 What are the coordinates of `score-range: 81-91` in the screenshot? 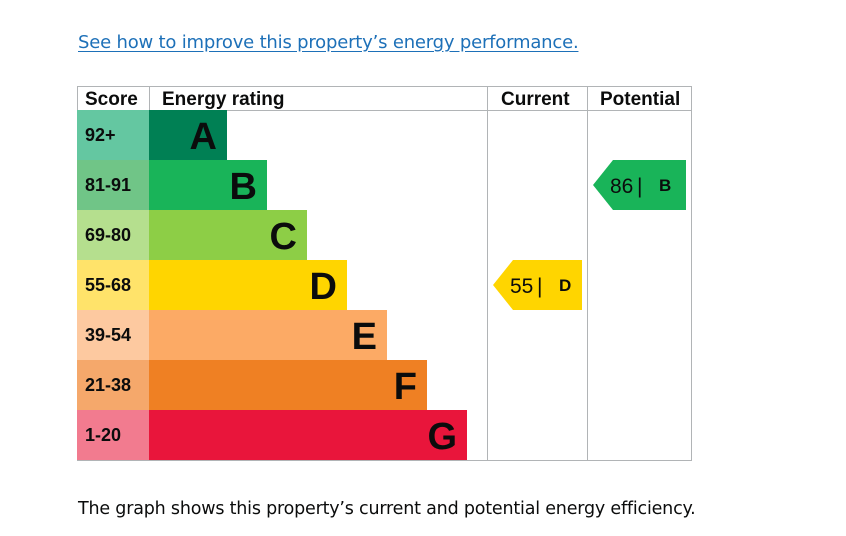 It's located at (108, 185).